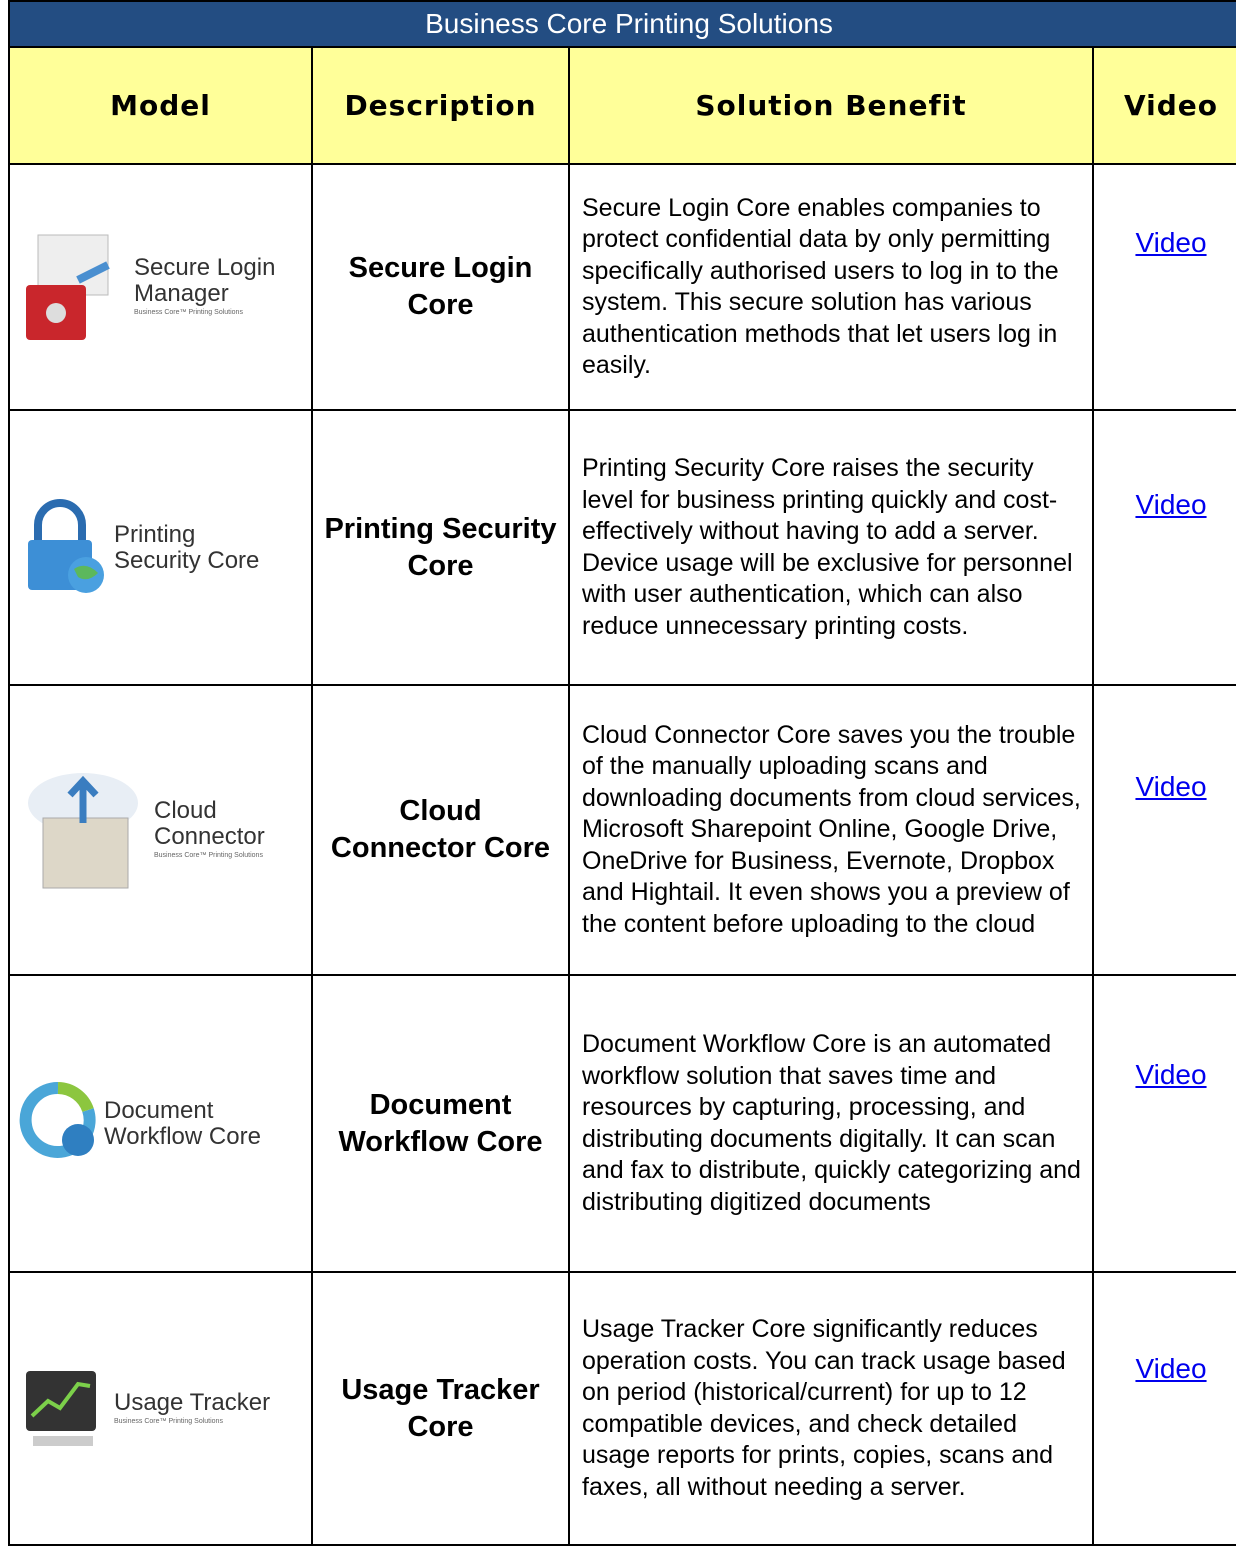 The width and height of the screenshot is (1236, 1546). I want to click on model-name: Printing Security Core, so click(440, 547).